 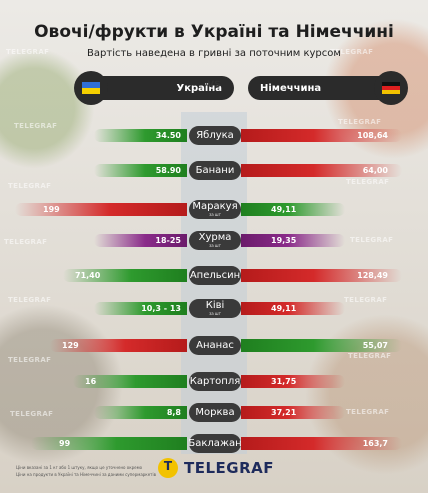 I want to click on germany-price-bar: 19,35, so click(x=293, y=240).